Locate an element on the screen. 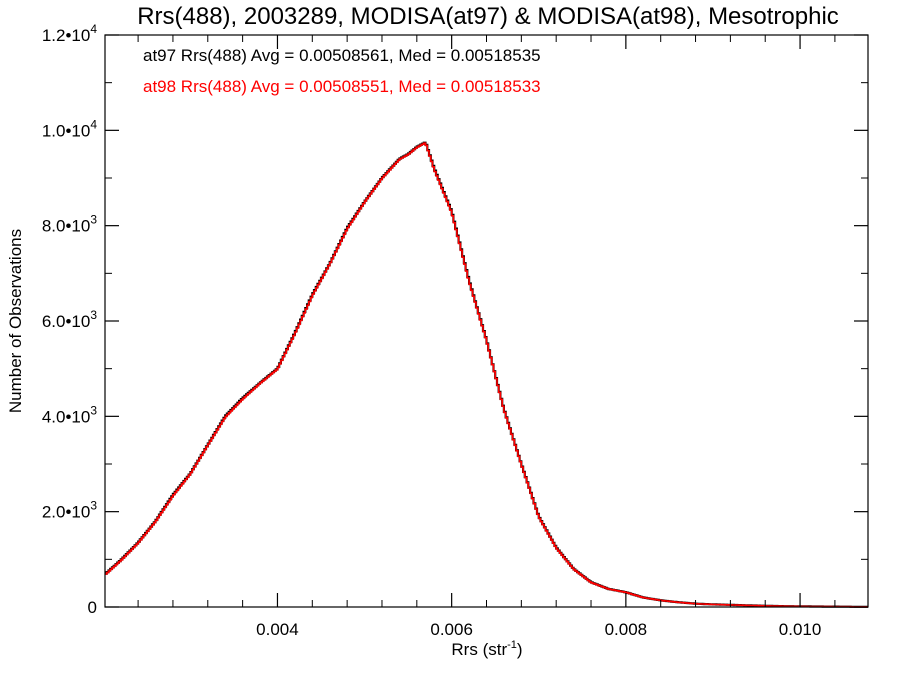  y-axis-label: Number of Observations is located at coordinates (15, 321).